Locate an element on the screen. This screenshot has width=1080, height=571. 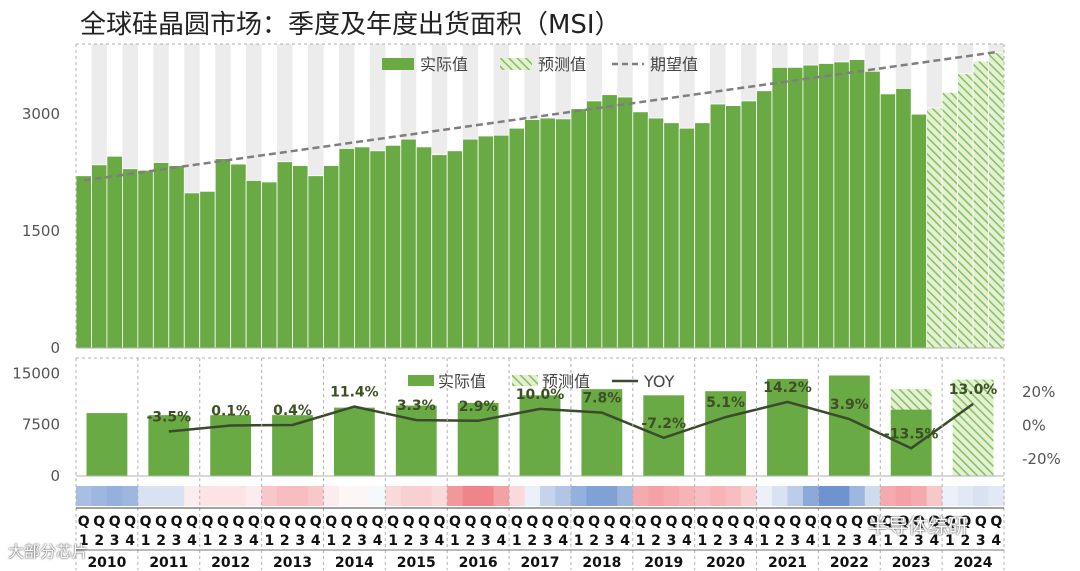
yoy-data-label: -7.2% is located at coordinates (663, 424).